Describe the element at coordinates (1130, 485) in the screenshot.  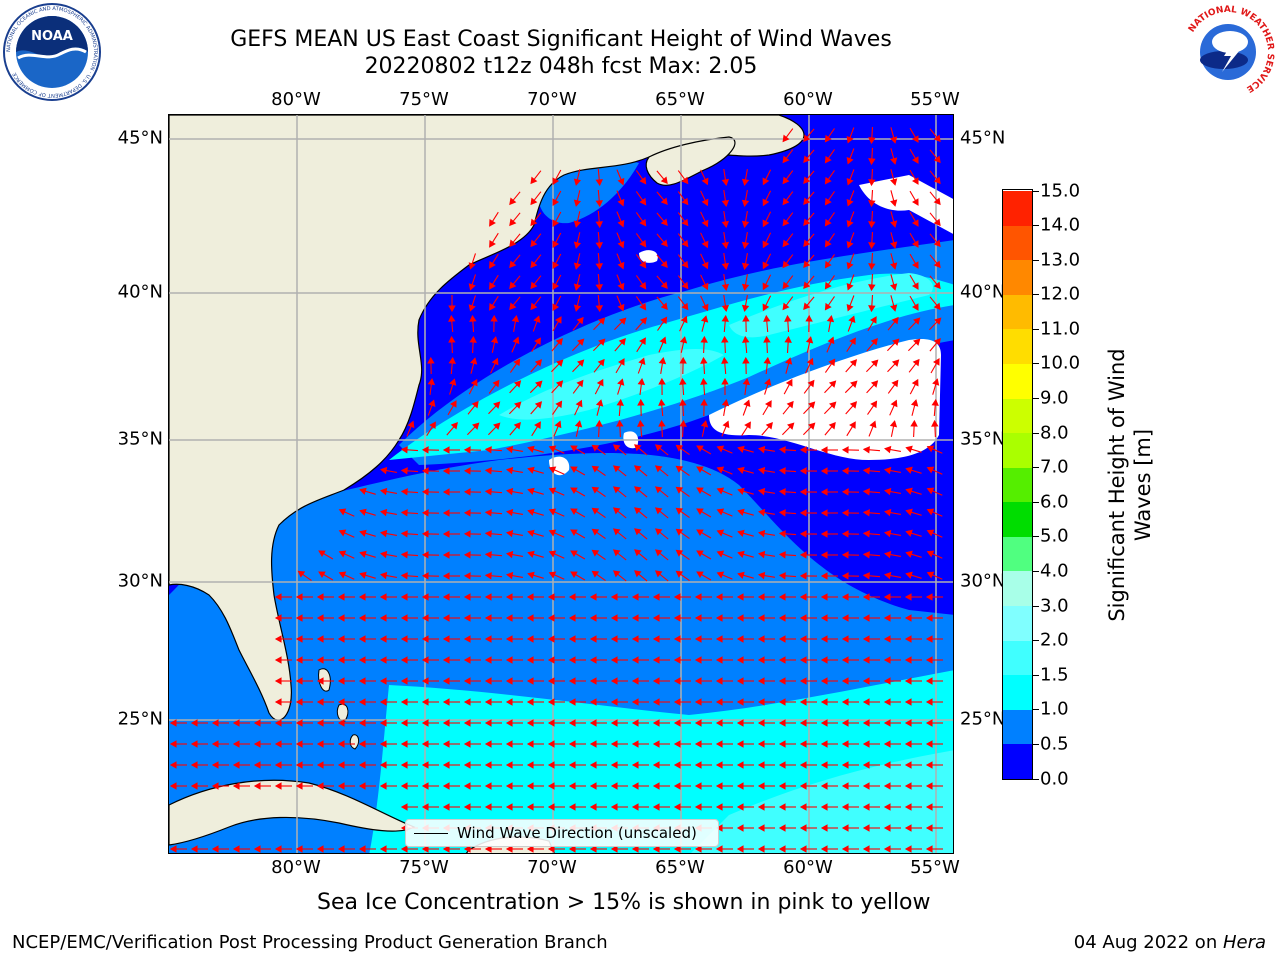
I see `colorbar-label: Significant Height of Wind Waves [m]` at that location.